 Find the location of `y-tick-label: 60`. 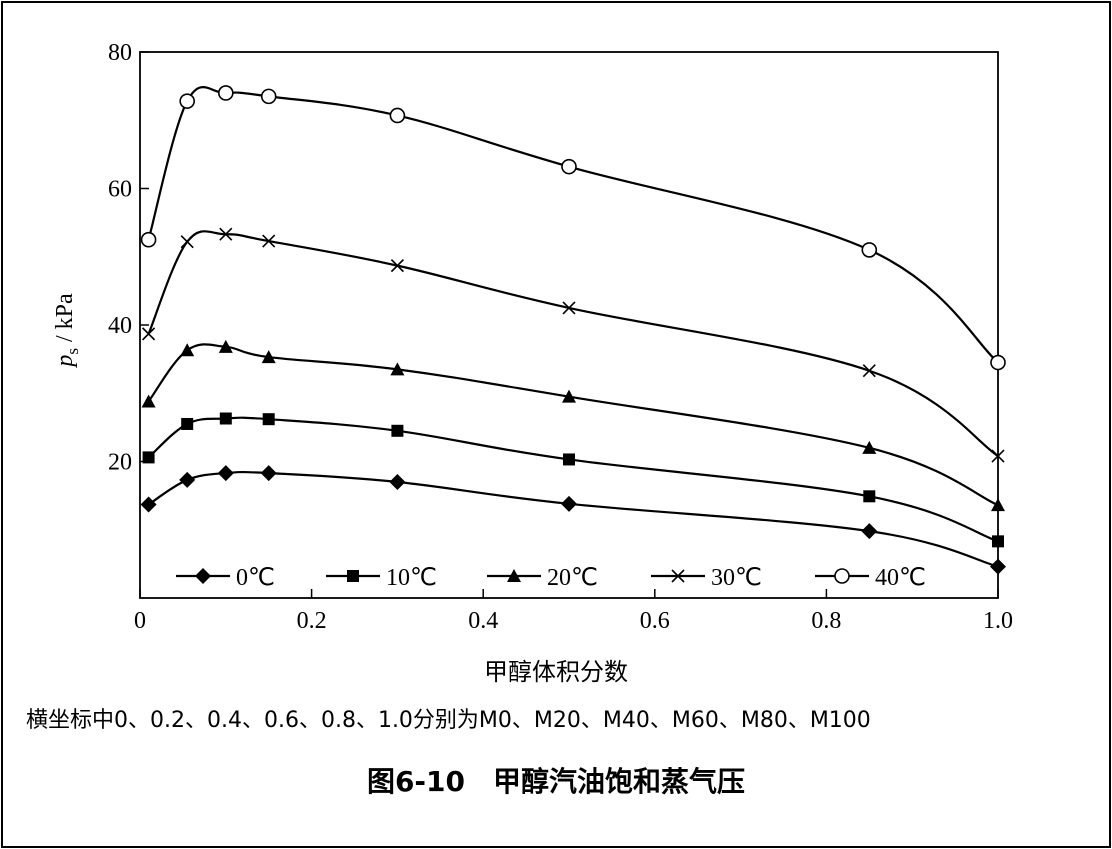

y-tick-label: 60 is located at coordinates (120, 190).